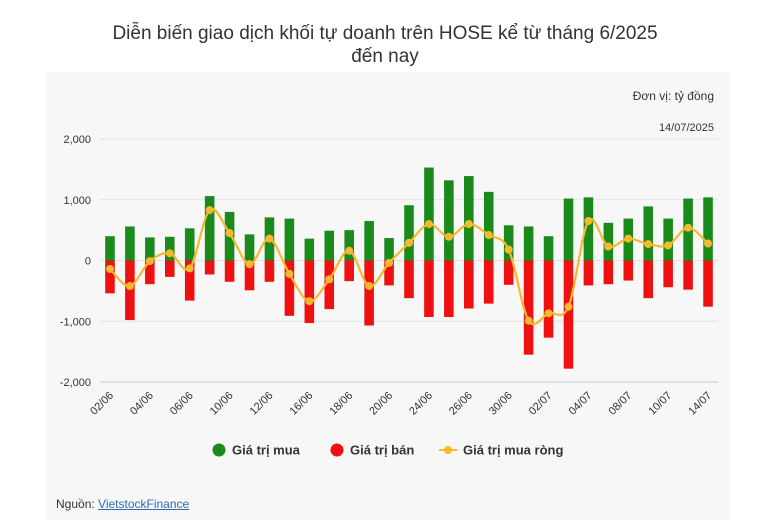 This screenshot has height=526, width=770. I want to click on x-tick-label: 24/06, so click(421, 404).